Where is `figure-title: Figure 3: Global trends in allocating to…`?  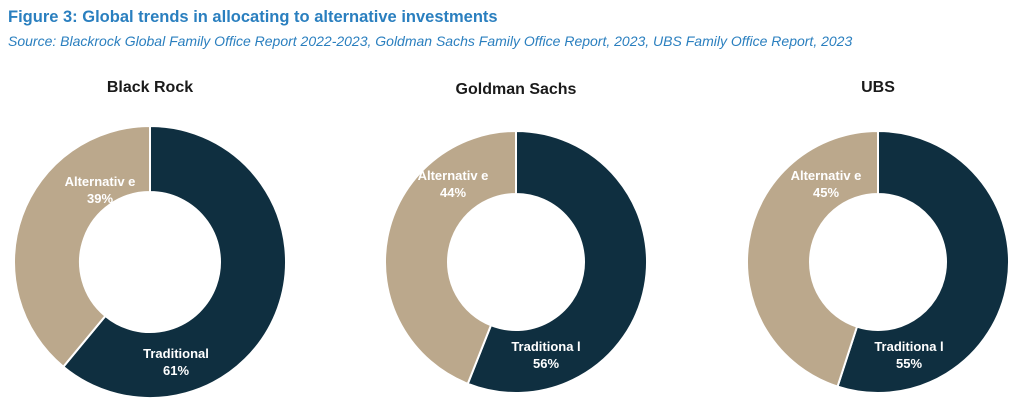 figure-title: Figure 3: Global trends in allocating to… is located at coordinates (253, 17).